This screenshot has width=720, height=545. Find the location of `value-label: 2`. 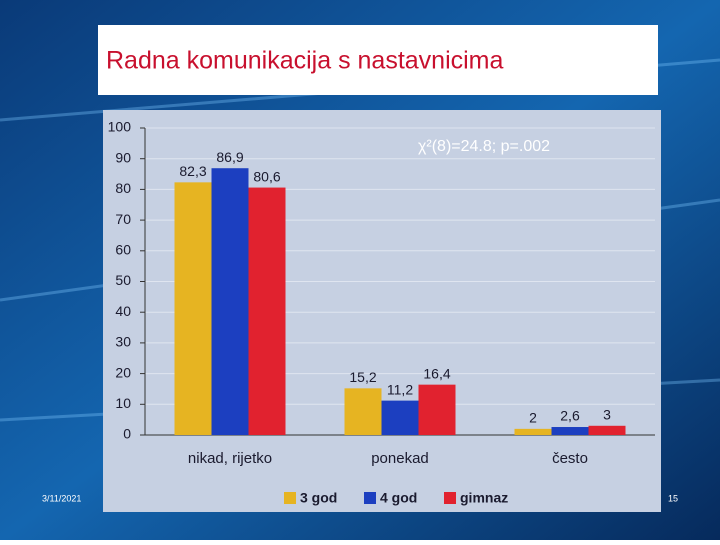

value-label: 2 is located at coordinates (533, 418).